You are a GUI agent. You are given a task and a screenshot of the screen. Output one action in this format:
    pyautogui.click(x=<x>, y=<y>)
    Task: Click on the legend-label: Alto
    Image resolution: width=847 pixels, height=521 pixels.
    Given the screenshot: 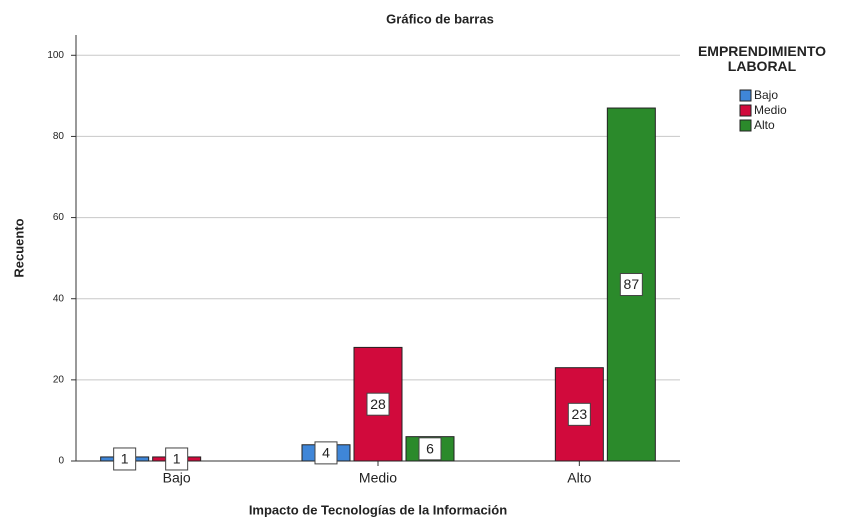 What is the action you would take?
    pyautogui.click(x=764, y=125)
    